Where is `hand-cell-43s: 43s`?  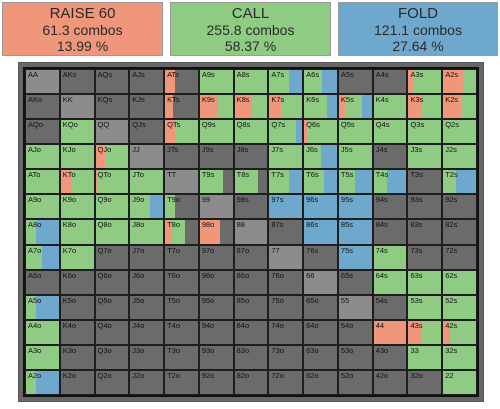
hand-cell-43s: 43s is located at coordinates (425, 332).